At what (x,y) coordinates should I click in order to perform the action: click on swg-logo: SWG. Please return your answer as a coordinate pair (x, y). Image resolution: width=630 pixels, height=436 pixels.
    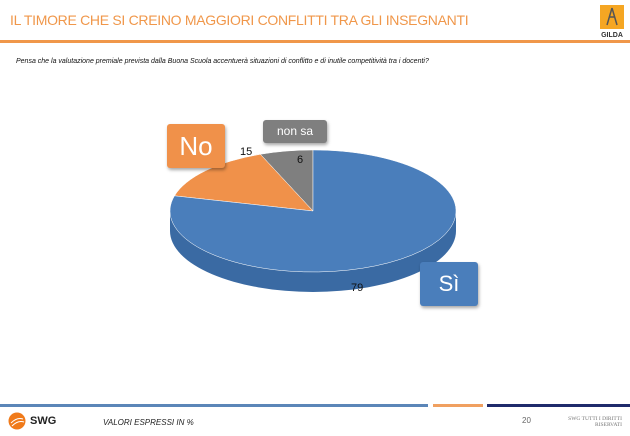
    Looking at the image, I should click on (32, 421).